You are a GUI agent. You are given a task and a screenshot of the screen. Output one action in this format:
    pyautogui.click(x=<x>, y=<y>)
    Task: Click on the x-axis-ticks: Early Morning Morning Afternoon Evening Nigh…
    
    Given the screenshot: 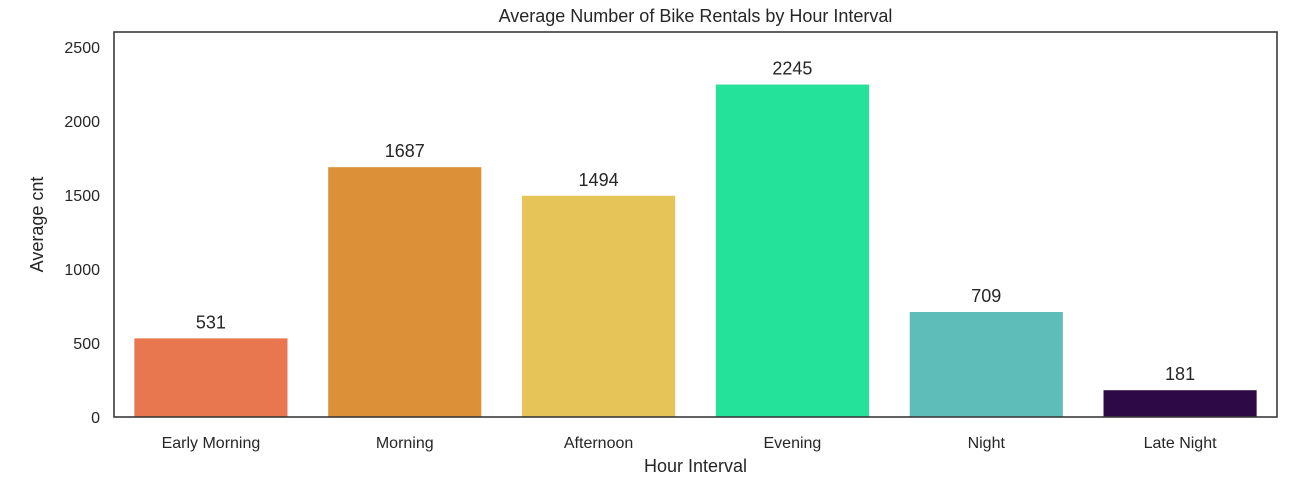 What is the action you would take?
    pyautogui.click(x=690, y=443)
    